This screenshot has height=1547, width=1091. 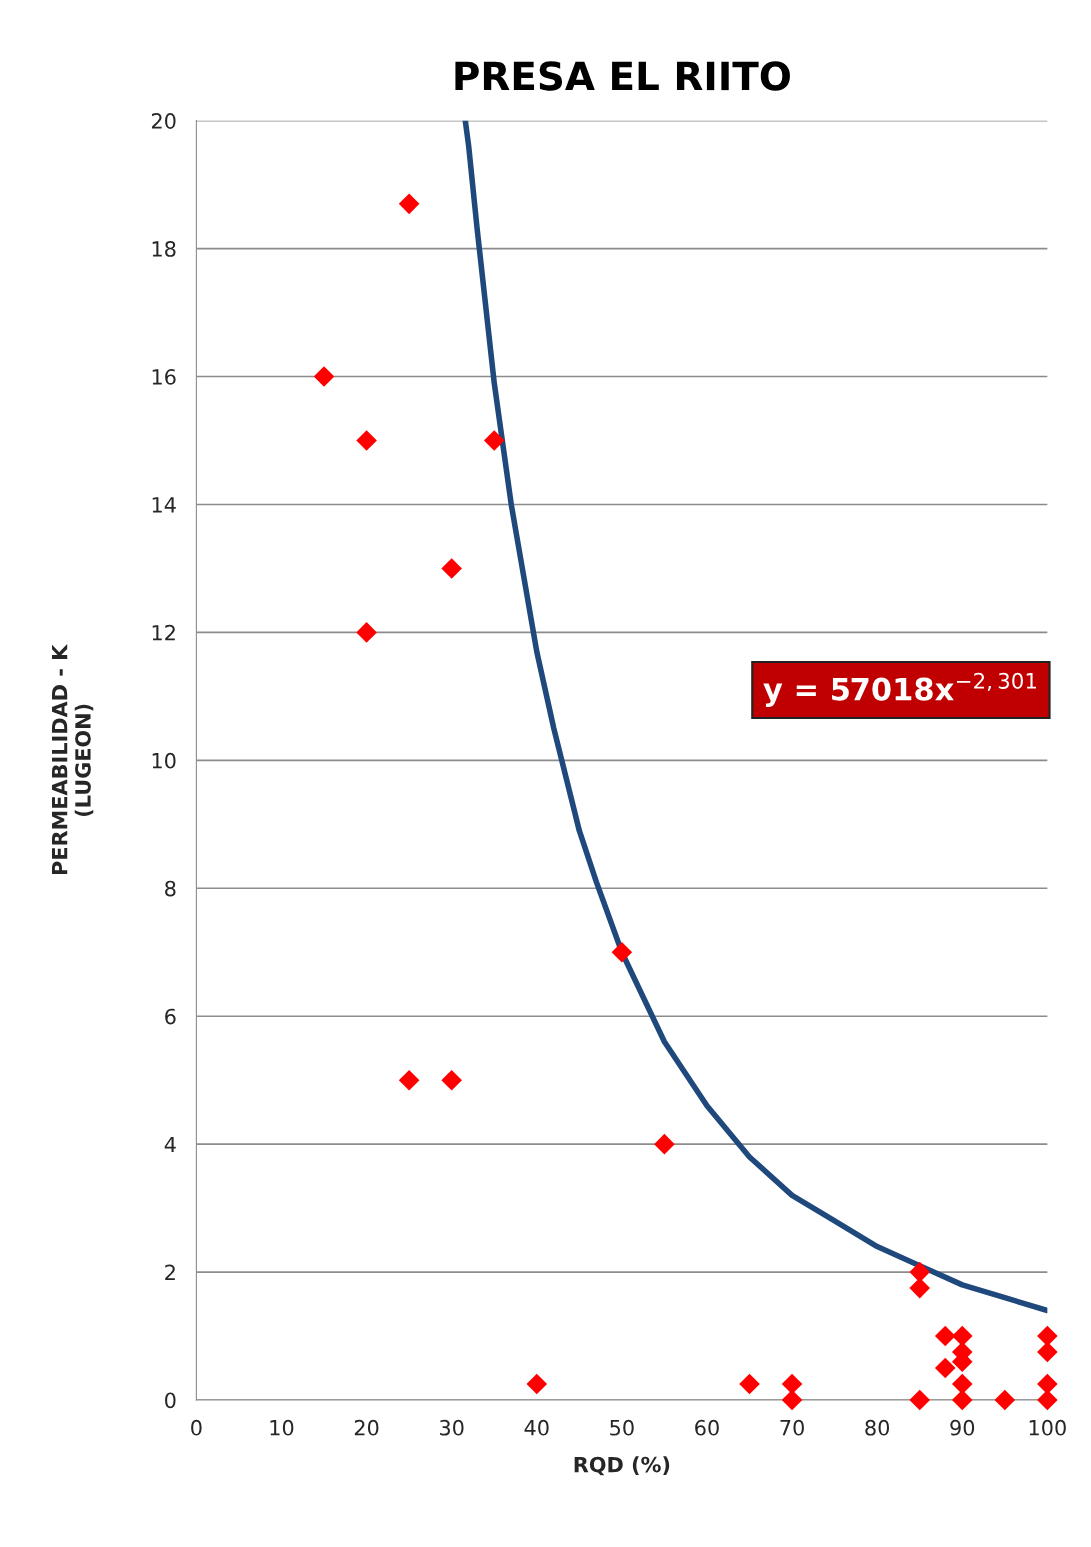 What do you see at coordinates (1047, 1427) in the screenshot?
I see `x-tick-label: 100` at bounding box center [1047, 1427].